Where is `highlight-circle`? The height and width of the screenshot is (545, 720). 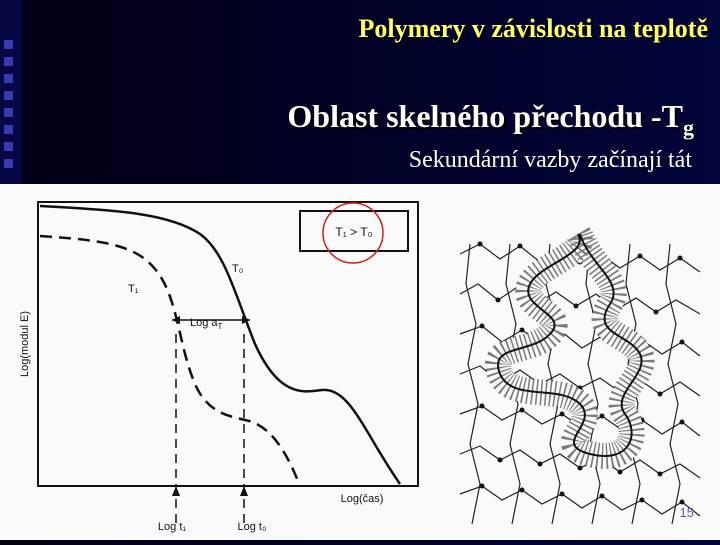
highlight-circle is located at coordinates (353, 233).